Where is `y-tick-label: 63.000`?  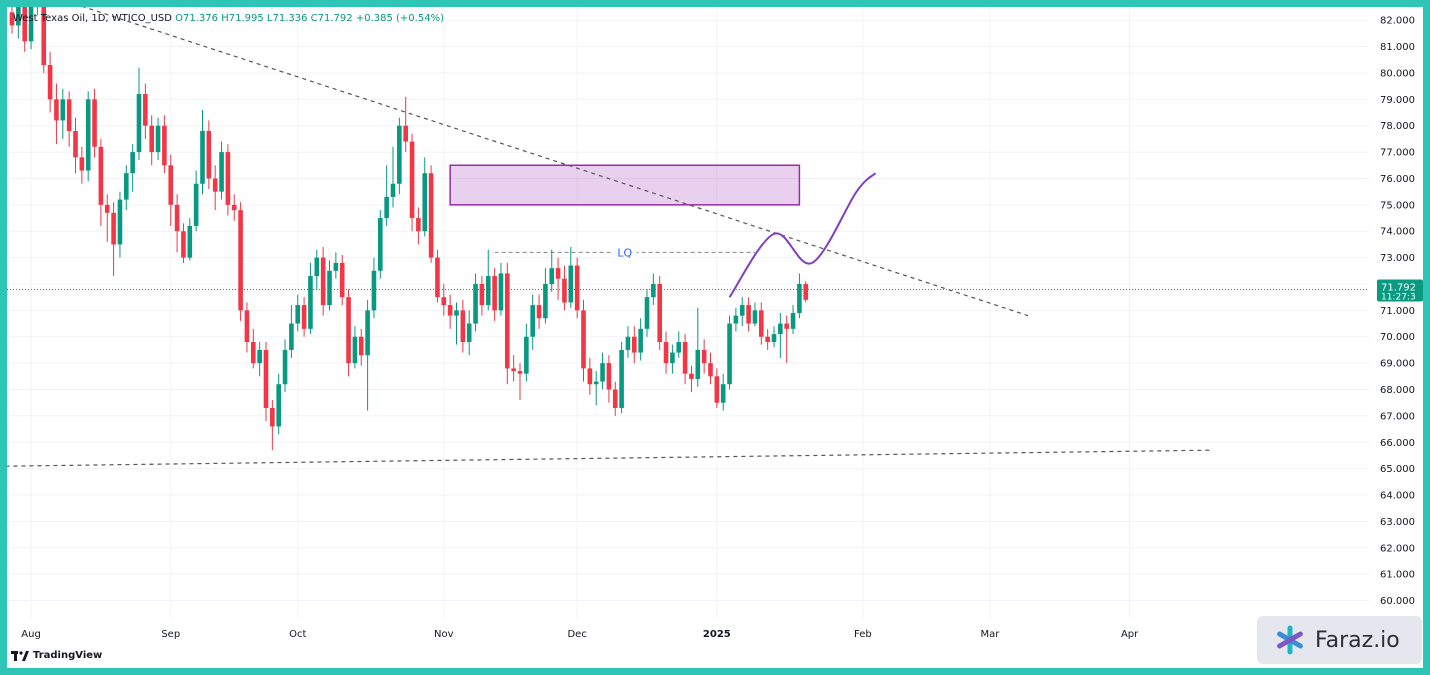
y-tick-label: 63.000 is located at coordinates (1397, 522).